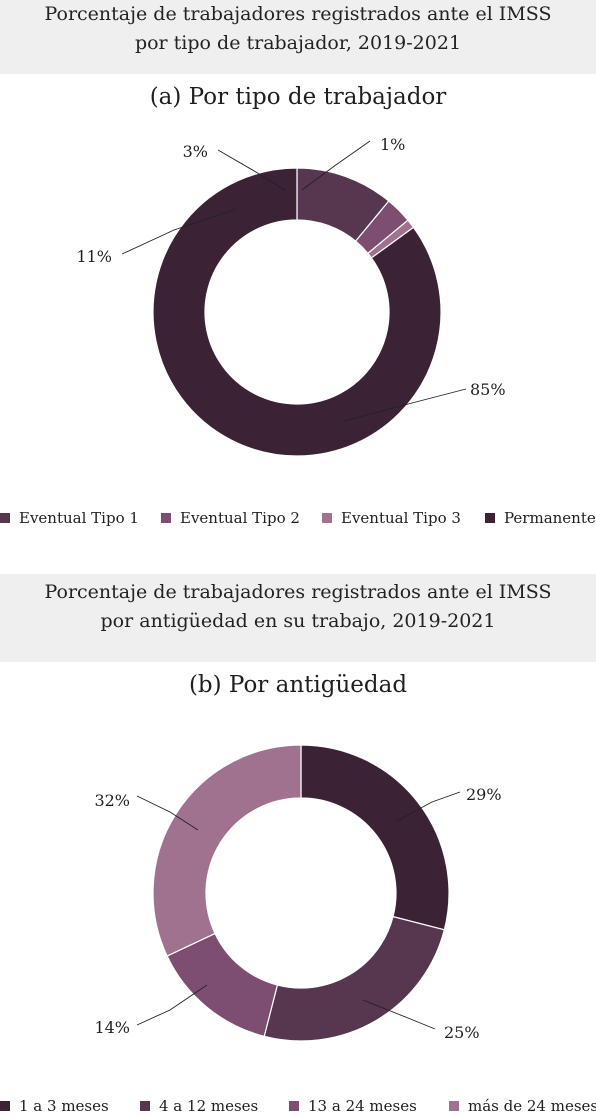  What do you see at coordinates (298, 43) in the screenshot?
I see `chart-a-header-line-2: por tipo de trabajador, 2019-2021` at bounding box center [298, 43].